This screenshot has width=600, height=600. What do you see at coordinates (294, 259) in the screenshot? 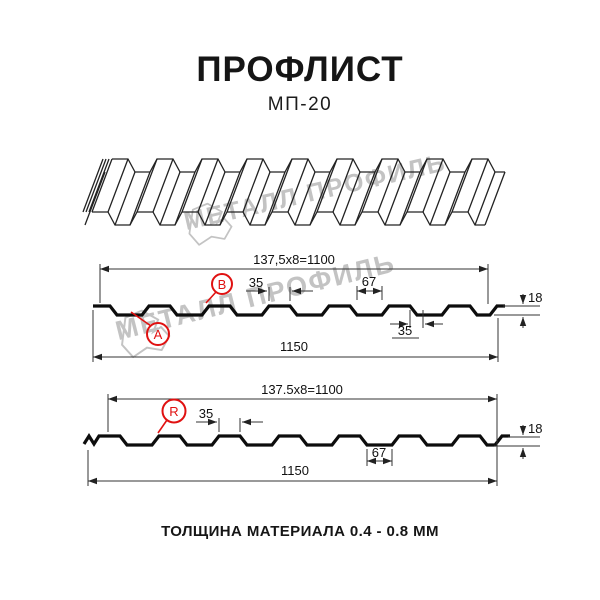
I see `dimension-label-module-width: 137,5x8=1100` at bounding box center [294, 259].